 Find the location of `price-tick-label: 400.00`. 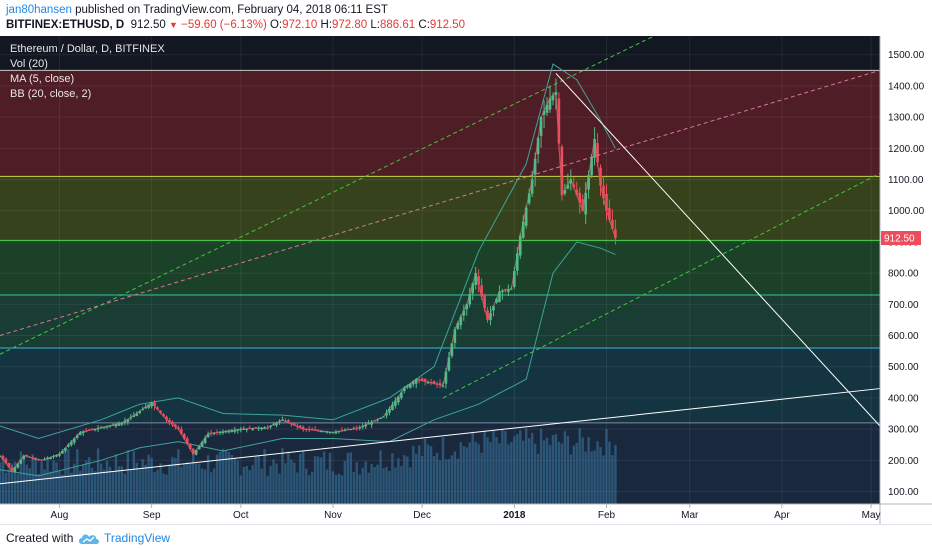

price-tick-label: 400.00 is located at coordinates (903, 398).